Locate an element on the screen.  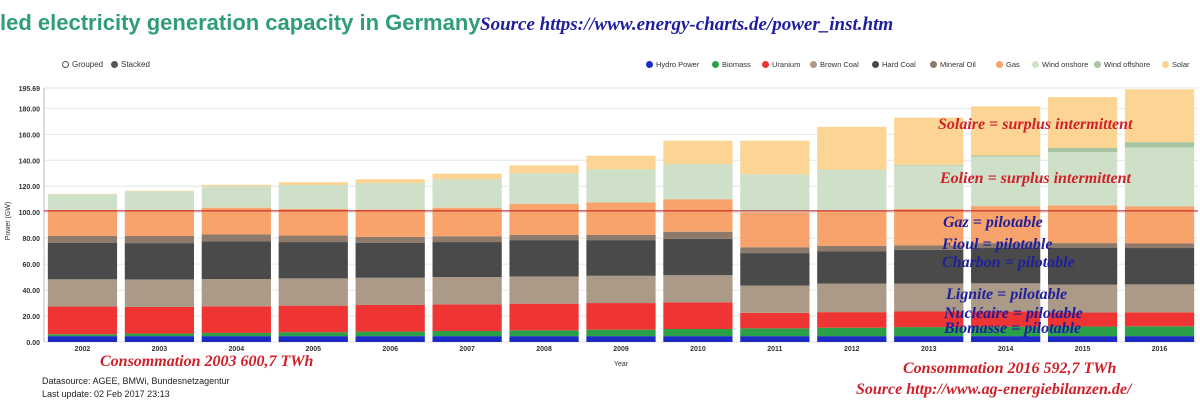
last-update-note: Last update: 02 Feb 2017 23:13 is located at coordinates (106, 394).